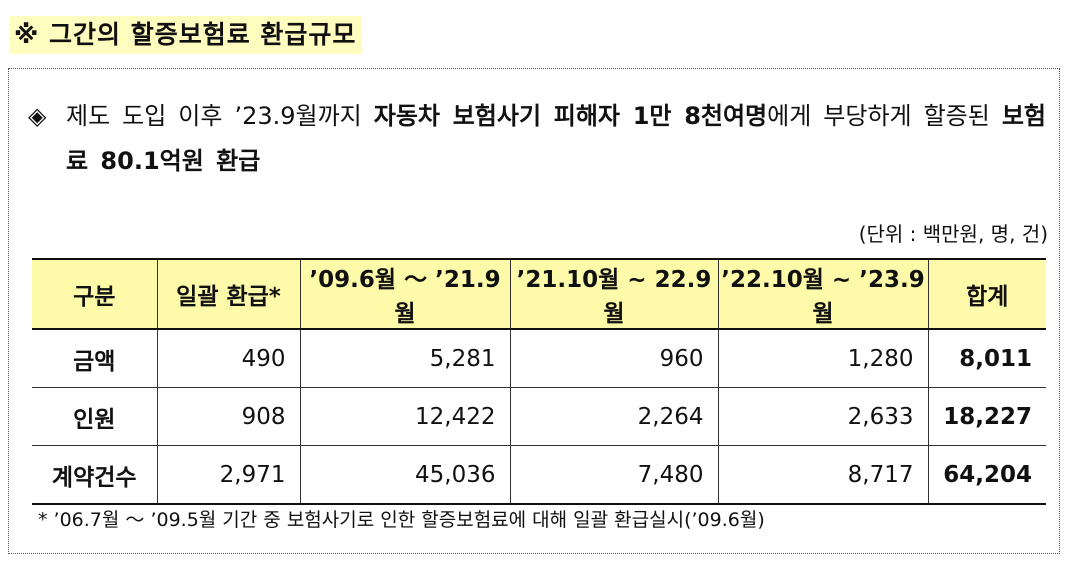 The image size is (1072, 568). I want to click on row-header: 계약건수, so click(95, 475).